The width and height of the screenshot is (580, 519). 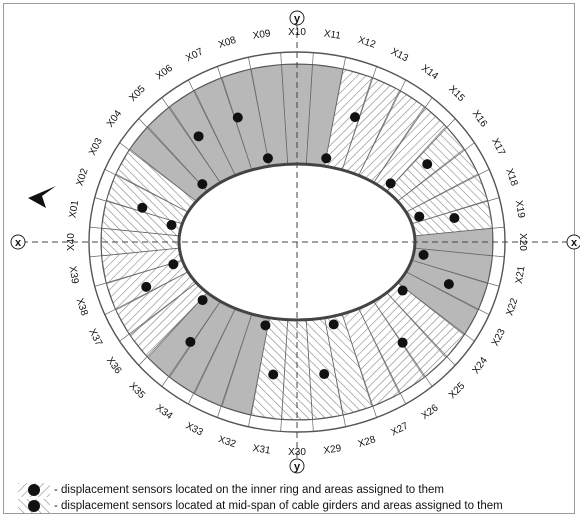 What do you see at coordinates (333, 450) in the screenshot?
I see `girder-label: X29` at bounding box center [333, 450].